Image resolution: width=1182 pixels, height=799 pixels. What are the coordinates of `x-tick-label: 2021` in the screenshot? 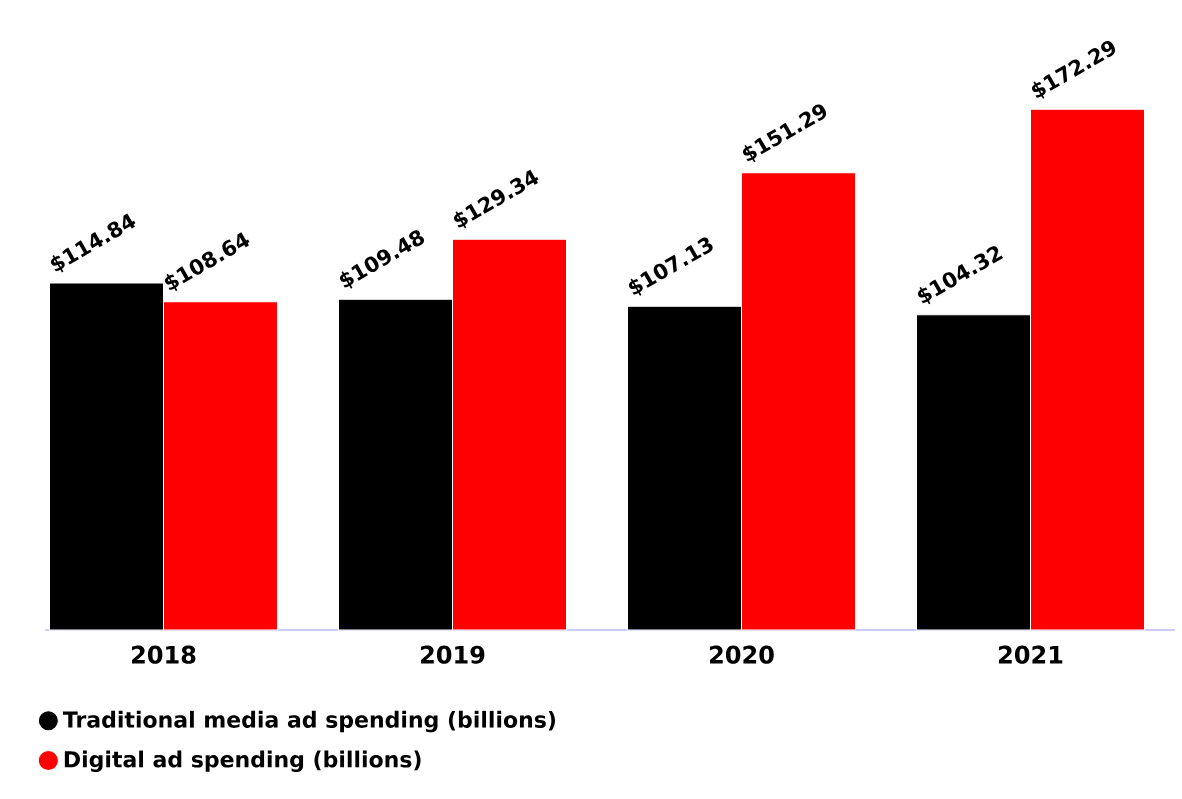 It's located at (1031, 654).